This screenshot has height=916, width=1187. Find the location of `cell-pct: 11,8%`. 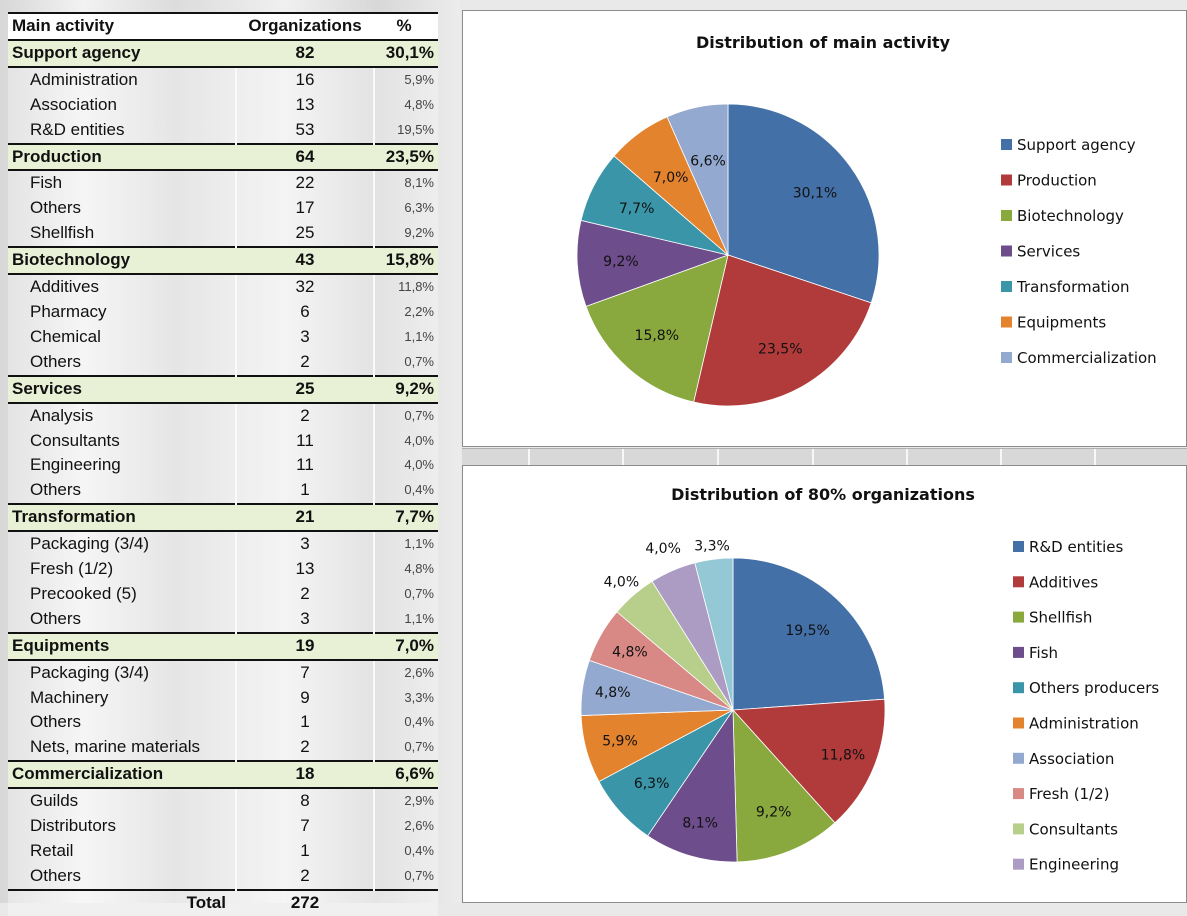

cell-pct: 11,8% is located at coordinates (406, 287).